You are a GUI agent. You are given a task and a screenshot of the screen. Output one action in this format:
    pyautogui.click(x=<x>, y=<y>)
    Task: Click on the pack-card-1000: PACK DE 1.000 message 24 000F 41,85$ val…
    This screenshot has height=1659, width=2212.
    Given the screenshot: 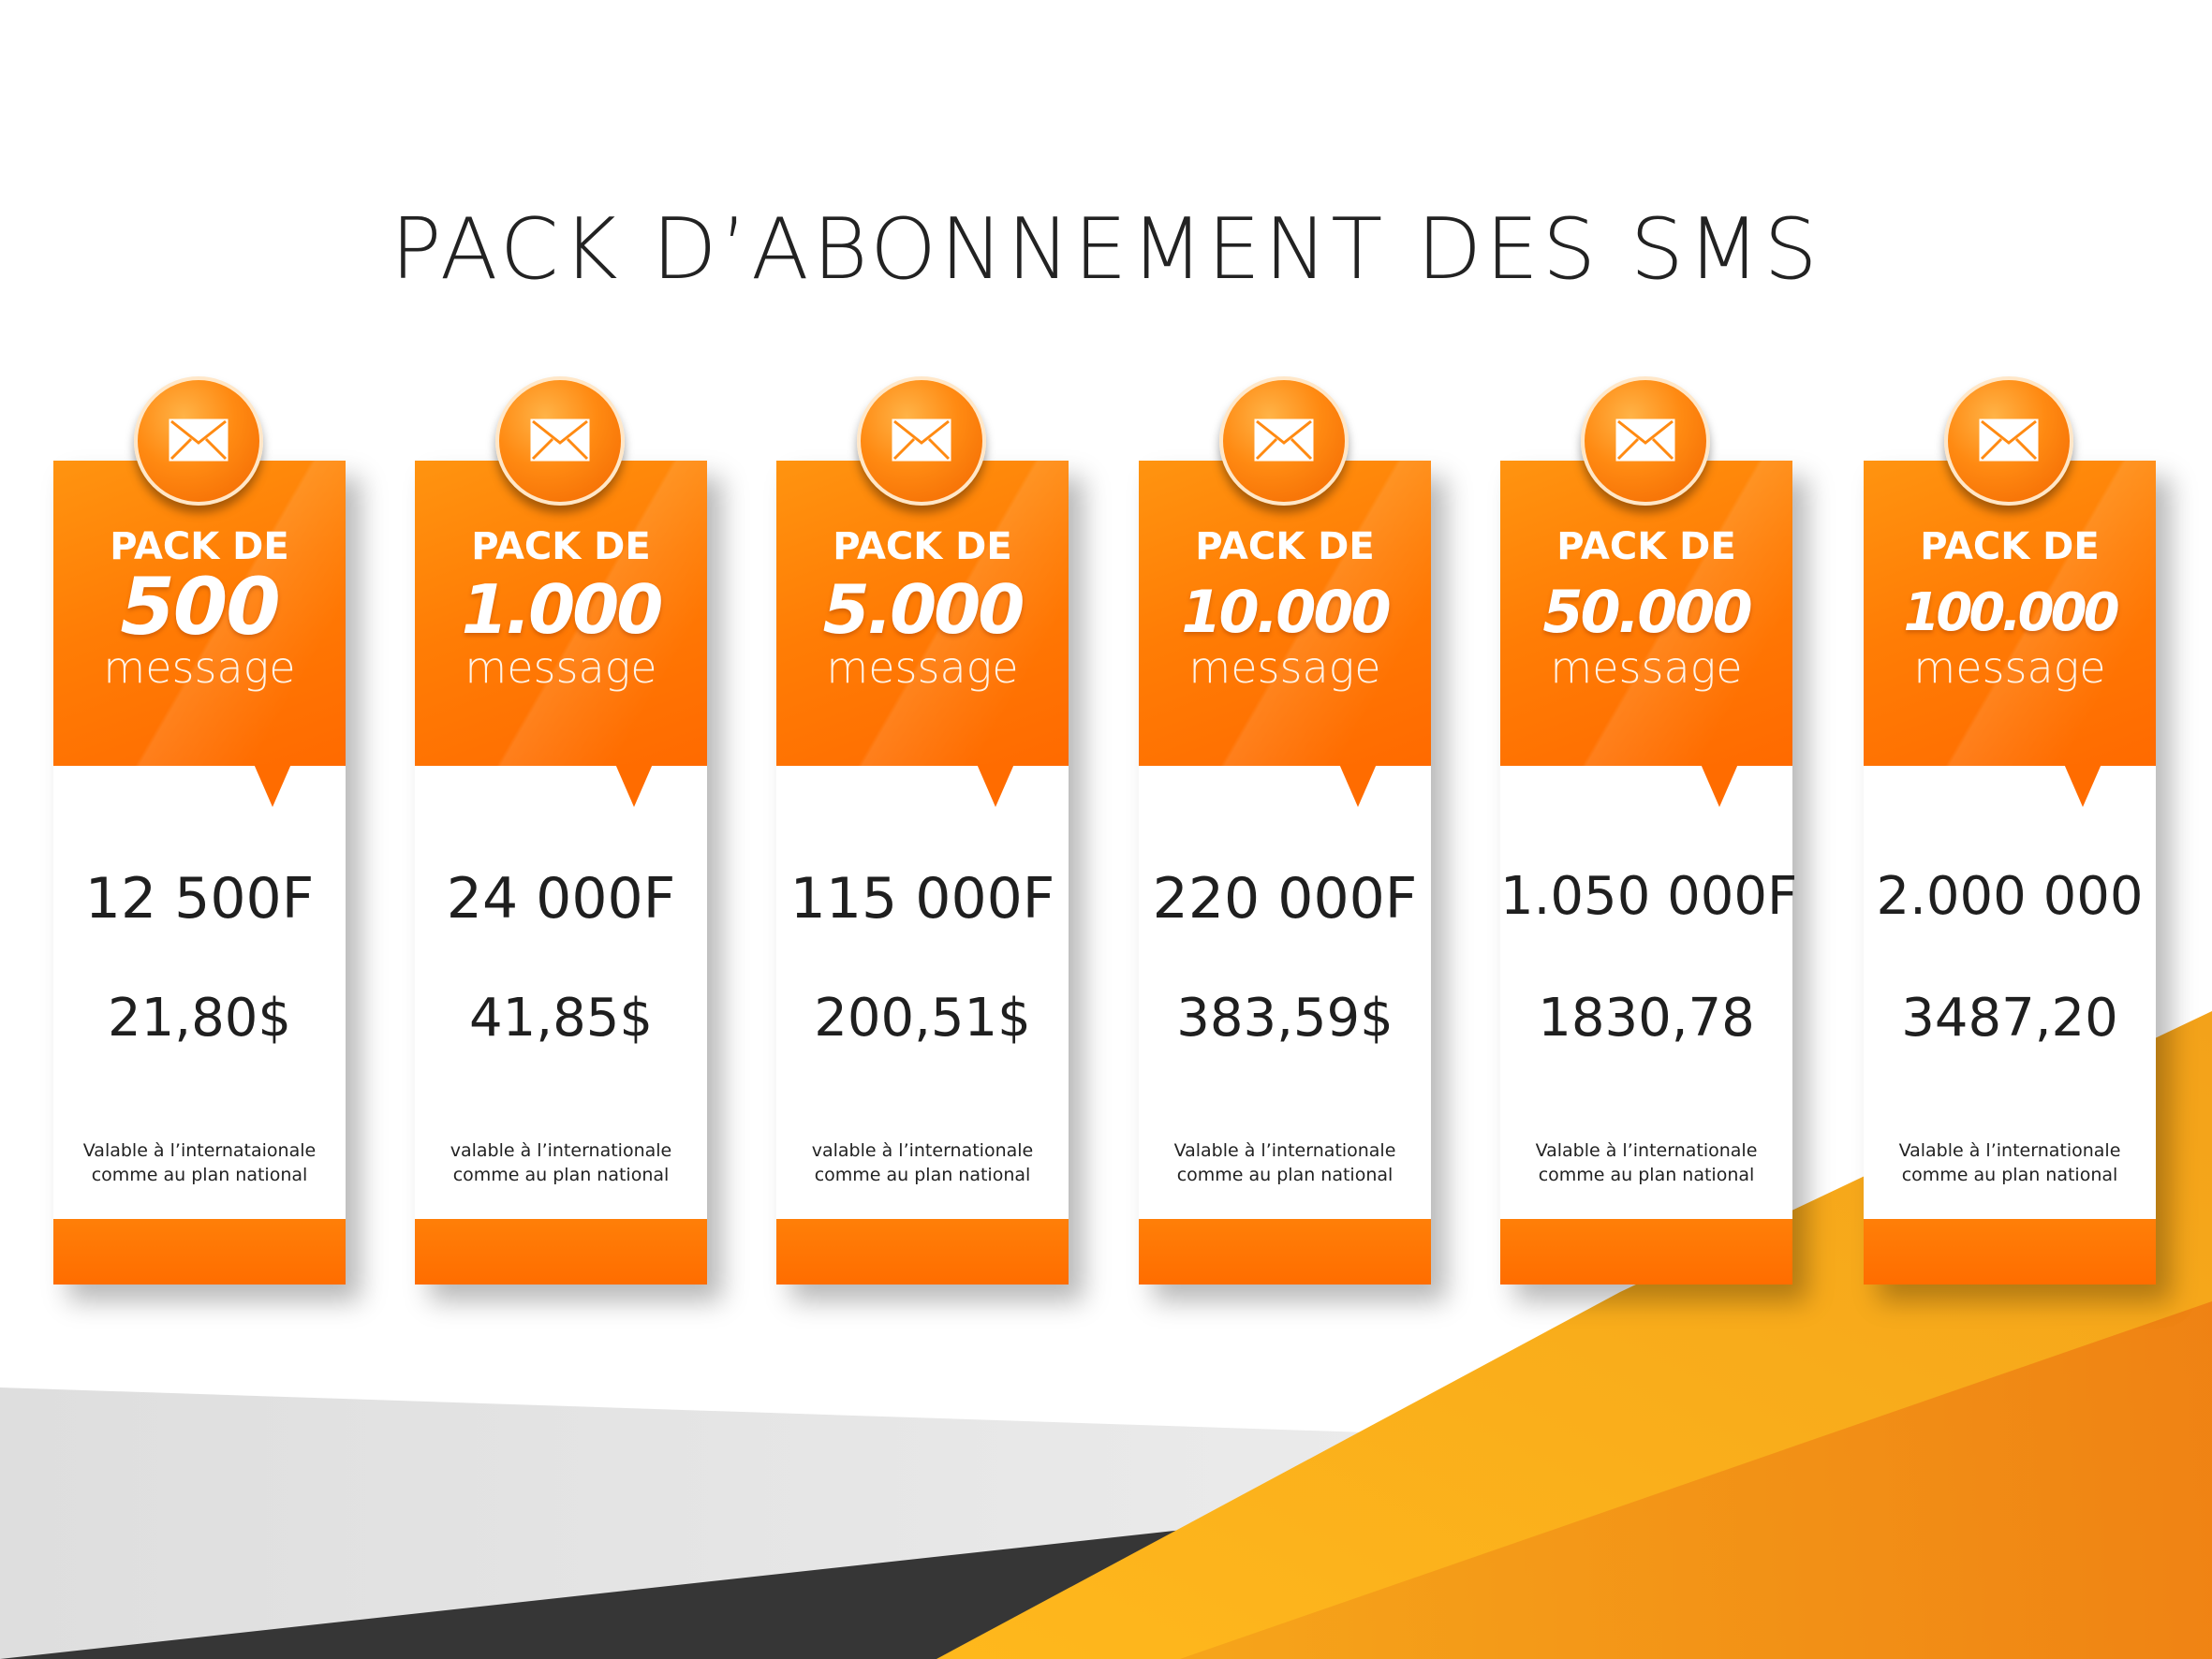 What is the action you would take?
    pyautogui.click(x=561, y=830)
    